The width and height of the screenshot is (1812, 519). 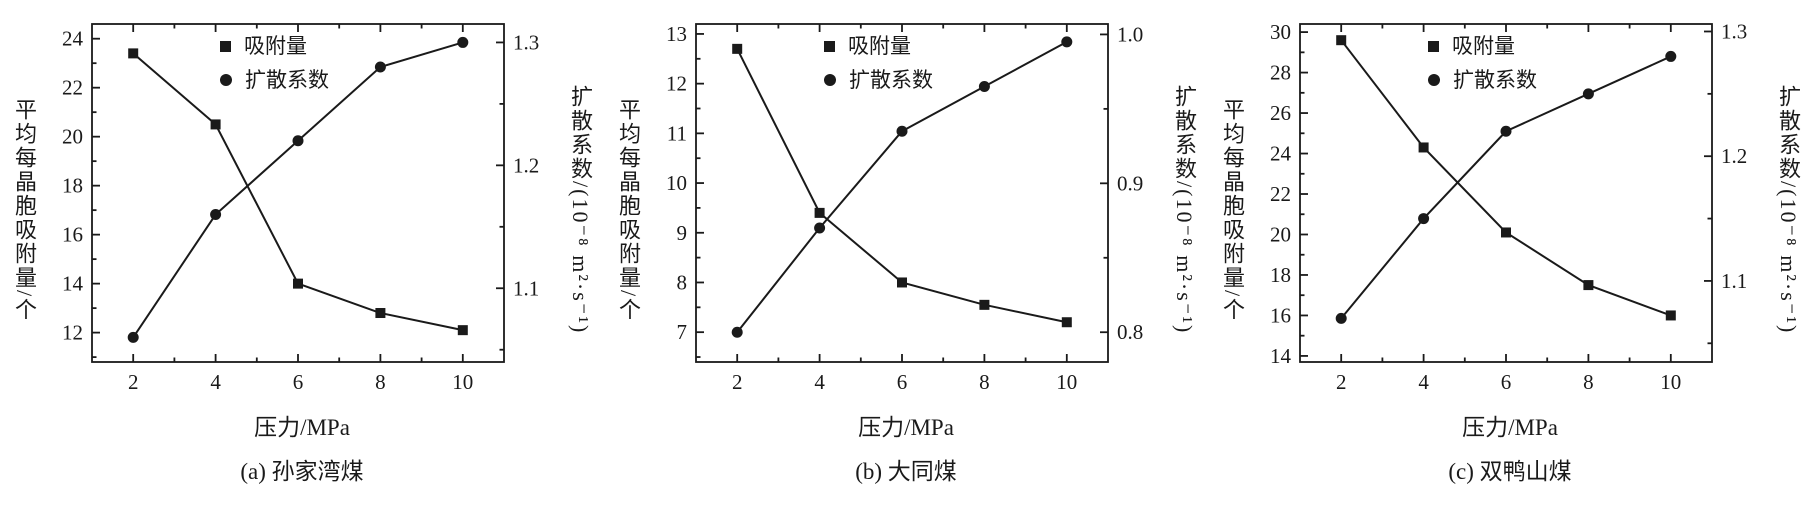 What do you see at coordinates (1510, 471) in the screenshot?
I see `panel-caption: (c) 双鸭山煤` at bounding box center [1510, 471].